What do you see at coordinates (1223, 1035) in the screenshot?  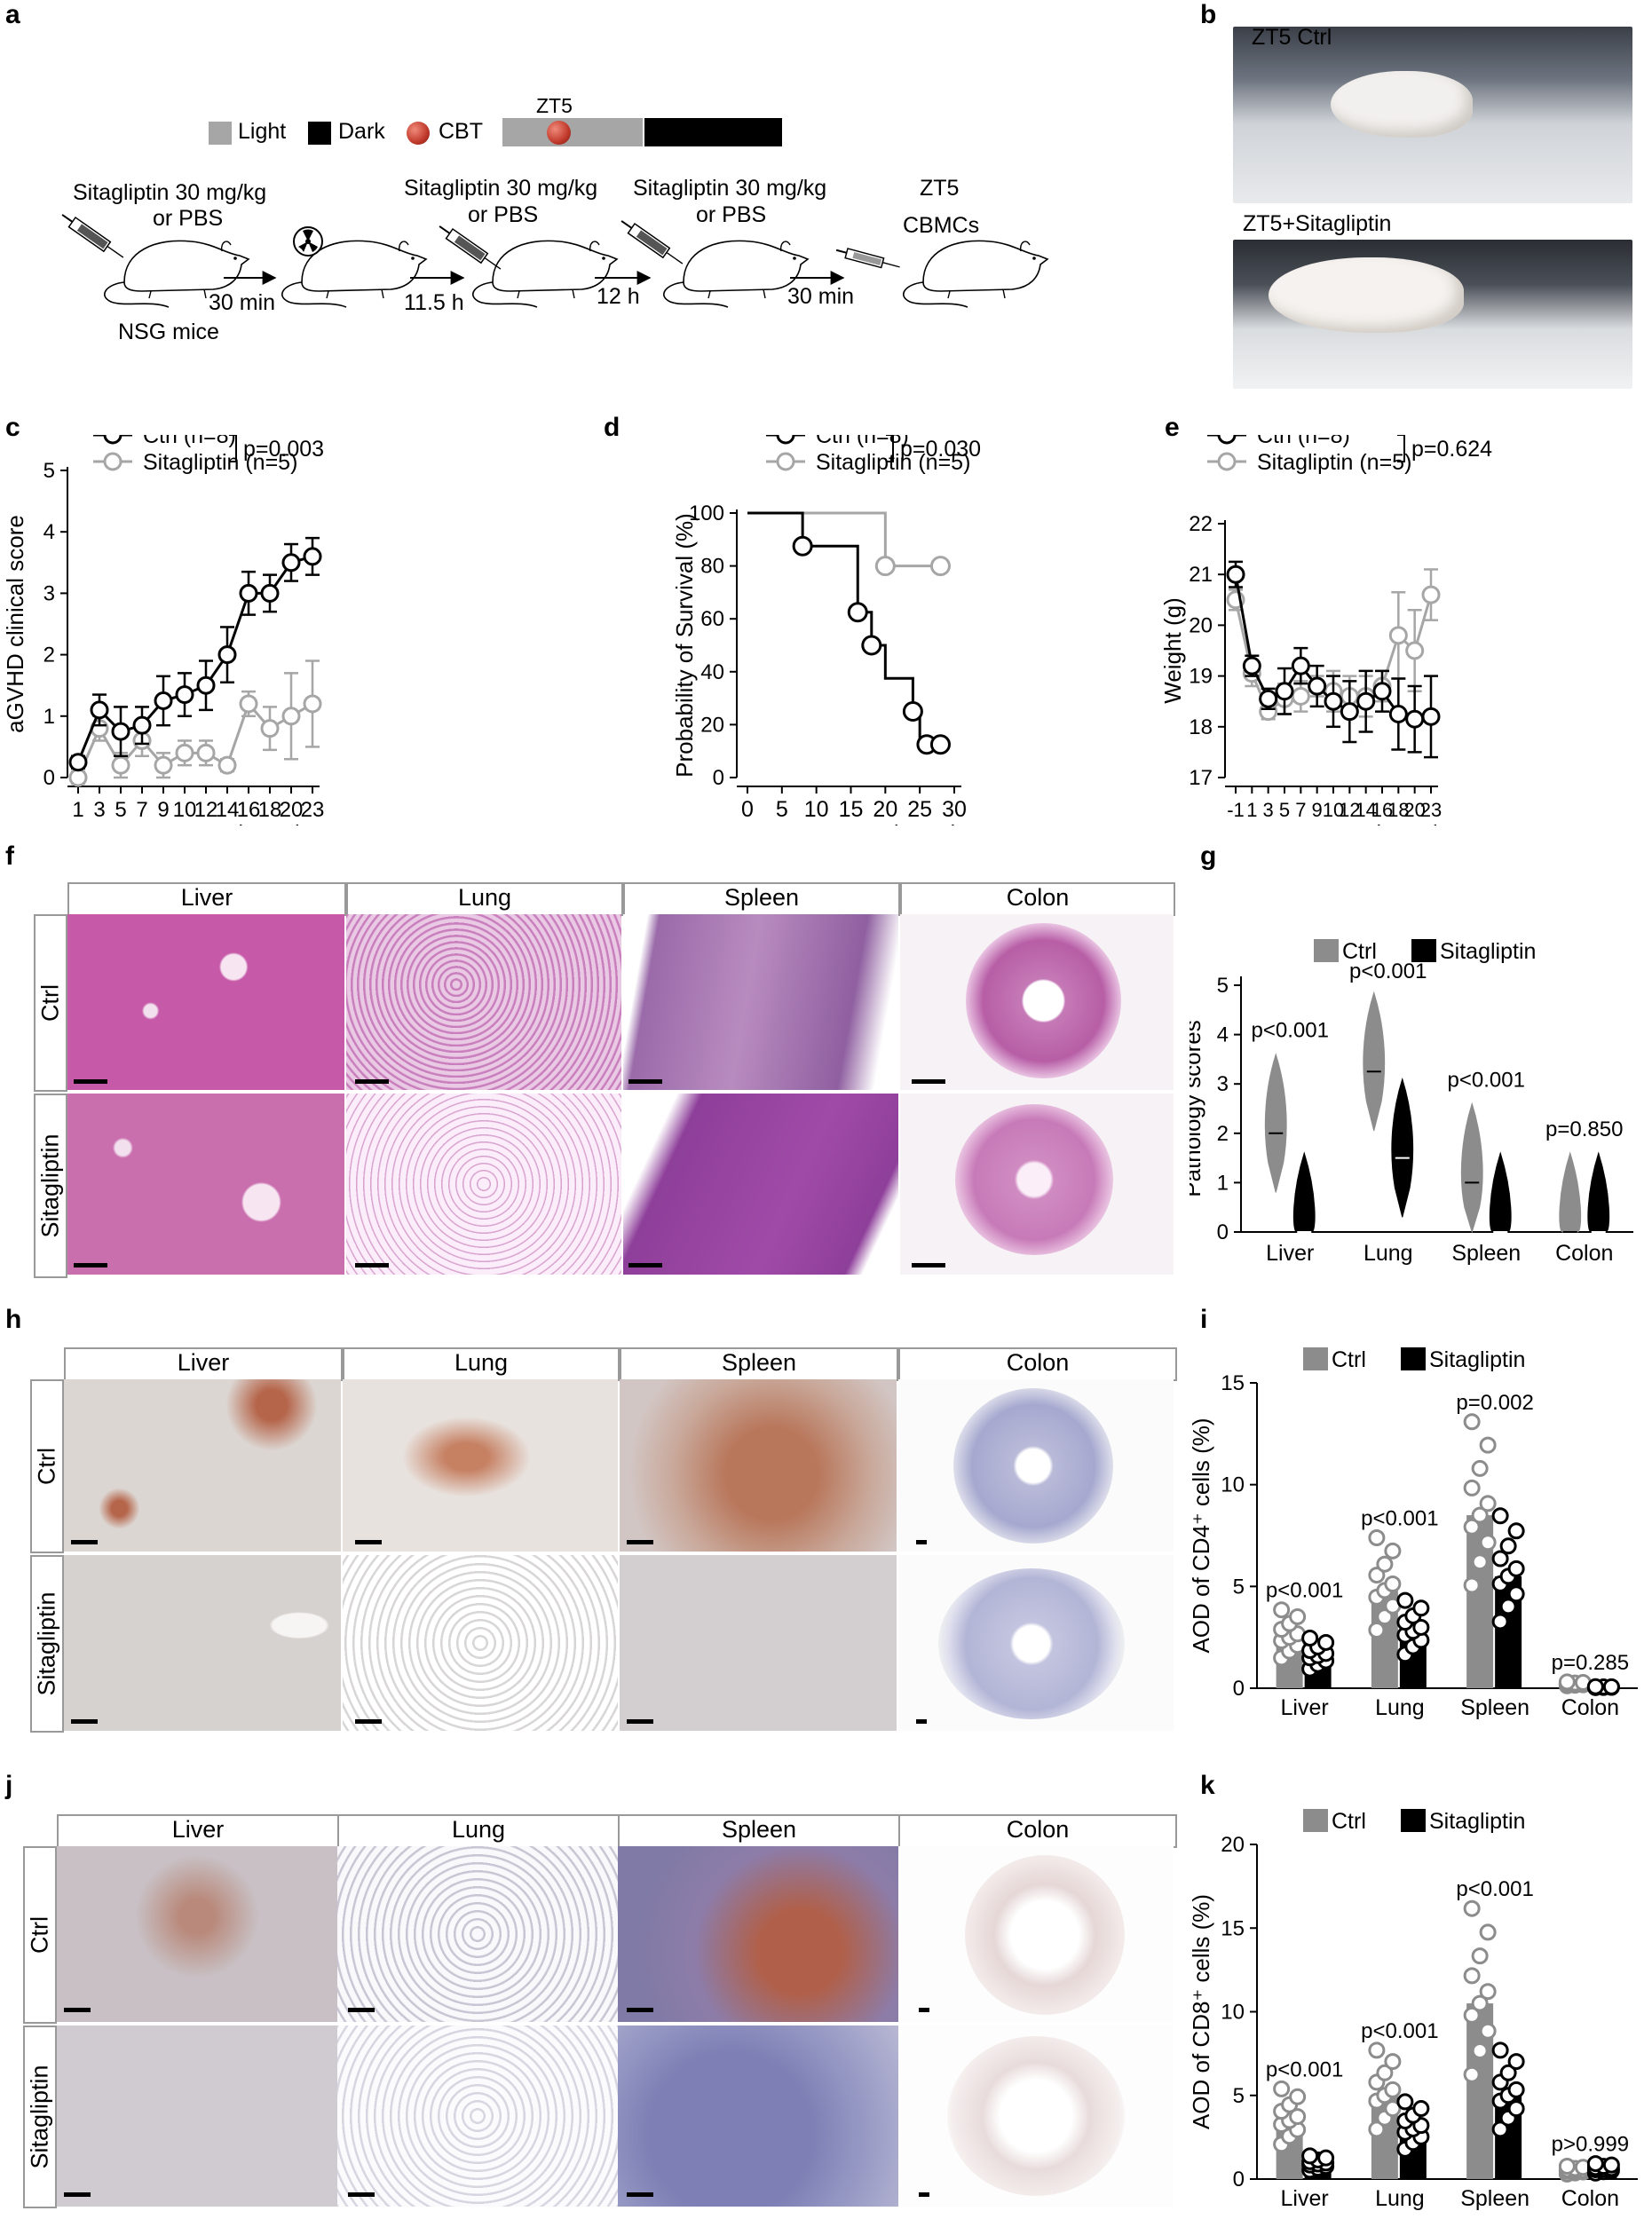 I see `y-tick-label: 4` at bounding box center [1223, 1035].